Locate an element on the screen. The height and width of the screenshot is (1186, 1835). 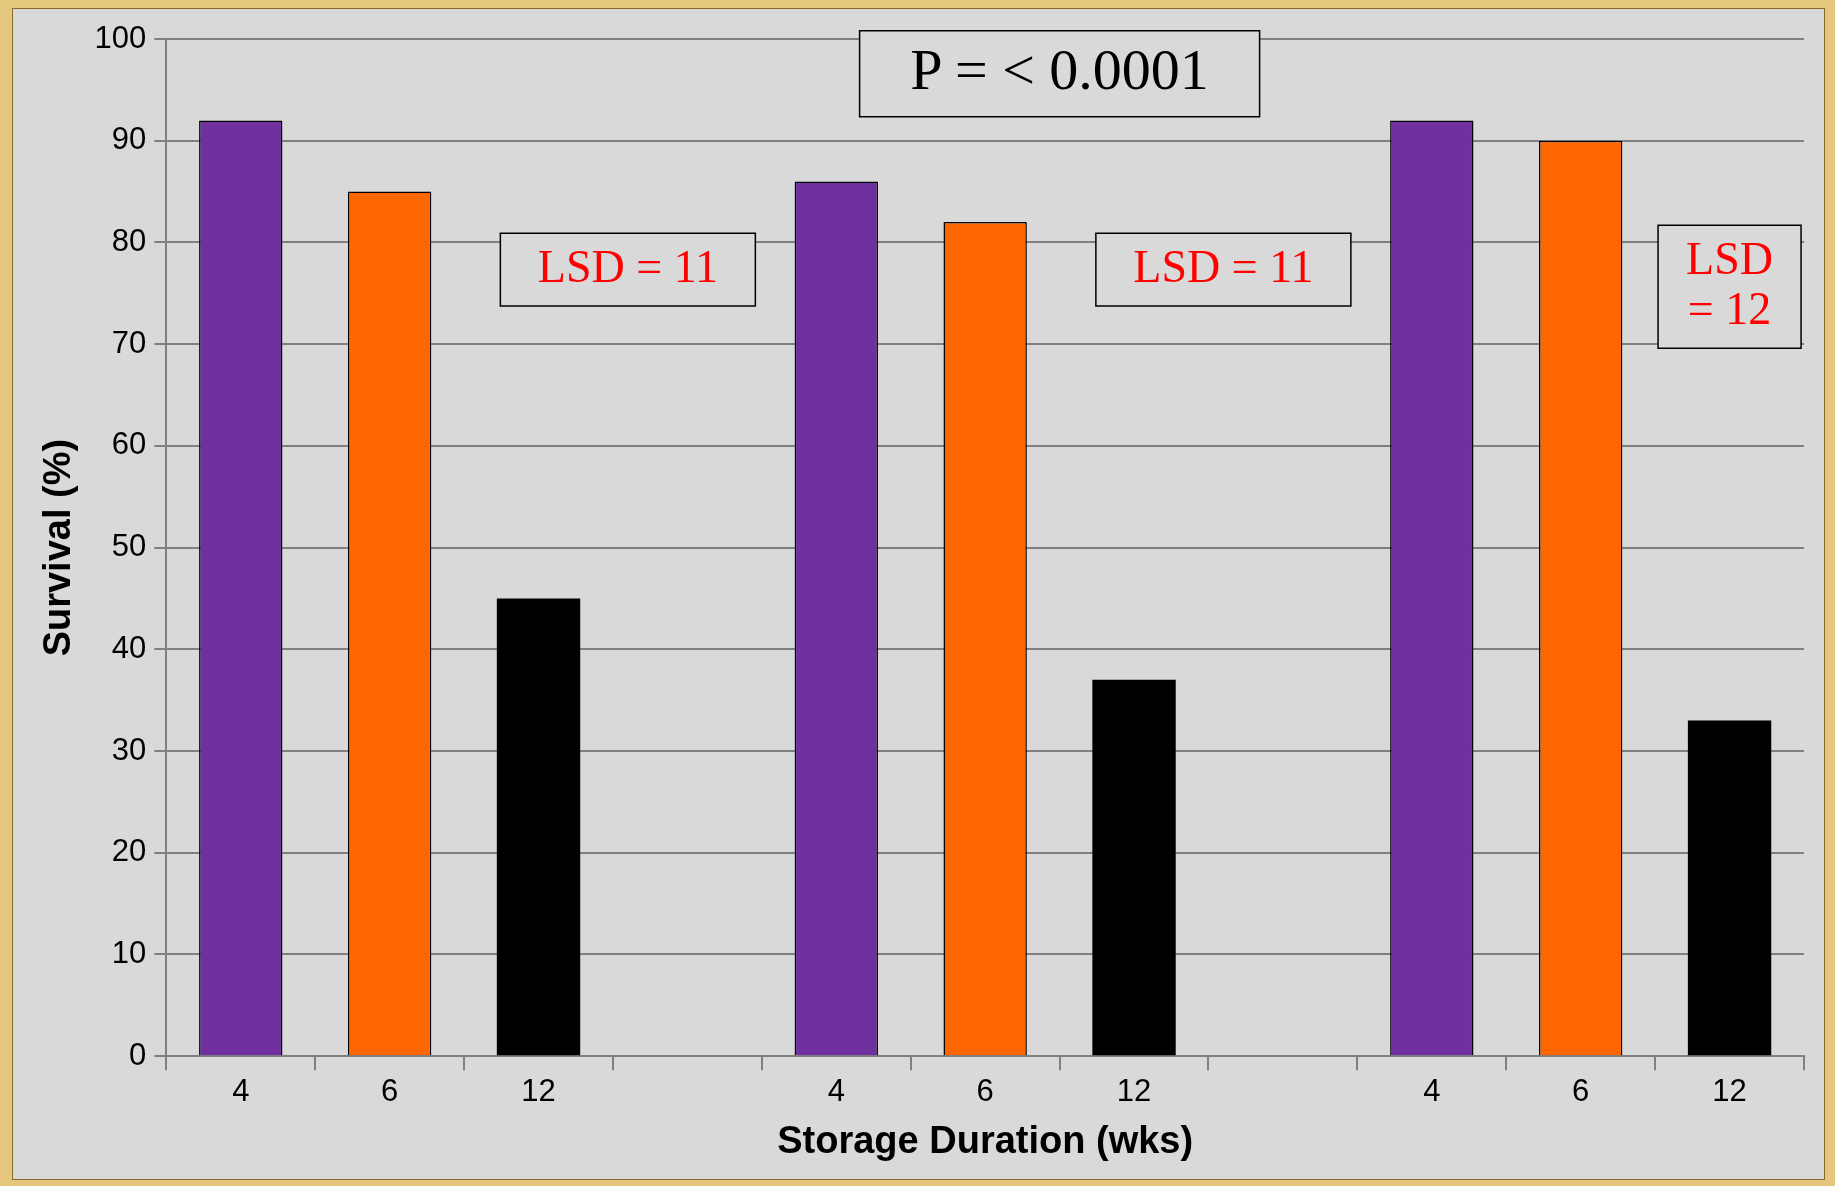
annotation: LSD = 12 is located at coordinates (1730, 283).